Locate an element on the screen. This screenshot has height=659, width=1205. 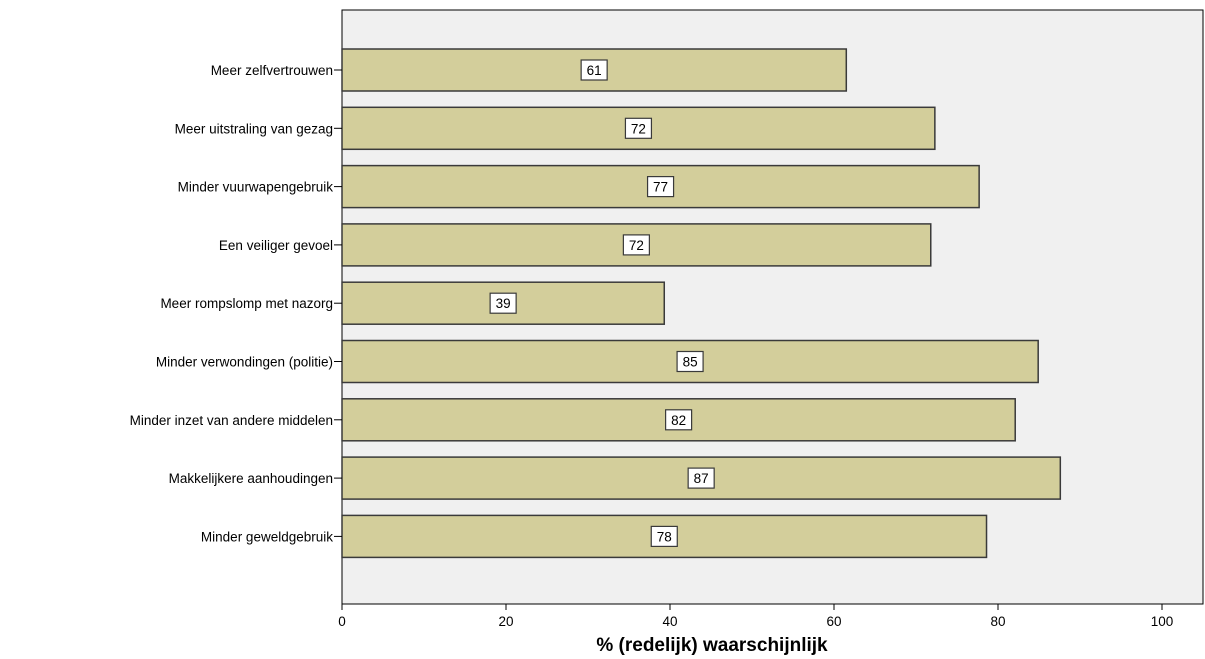
x-tick-label: 0 is located at coordinates (342, 621).